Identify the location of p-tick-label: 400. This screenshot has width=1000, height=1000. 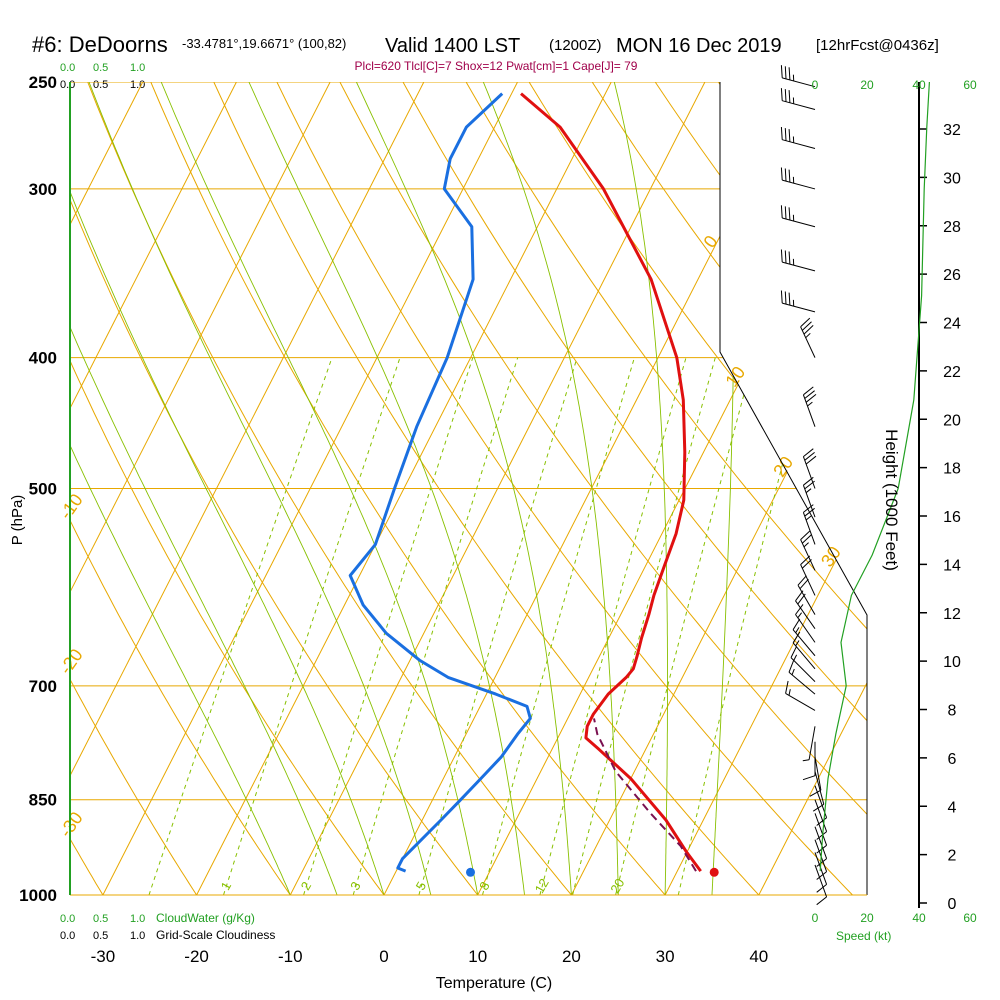
(43, 358).